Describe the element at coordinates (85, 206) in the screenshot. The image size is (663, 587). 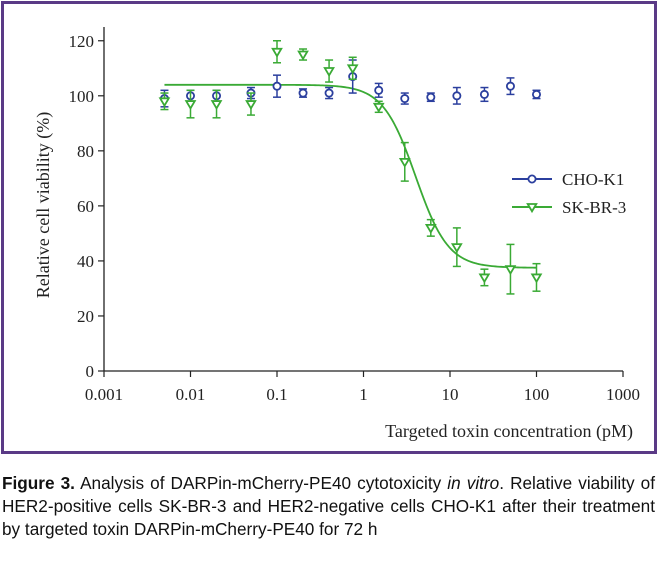
I see `y-tick-label: 60` at that location.